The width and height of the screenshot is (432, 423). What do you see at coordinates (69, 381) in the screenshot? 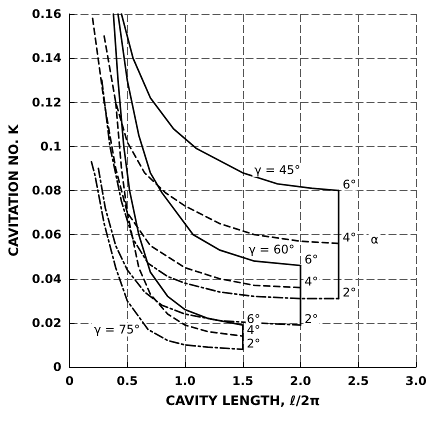
I see `x-tick-label: 0` at bounding box center [69, 381].